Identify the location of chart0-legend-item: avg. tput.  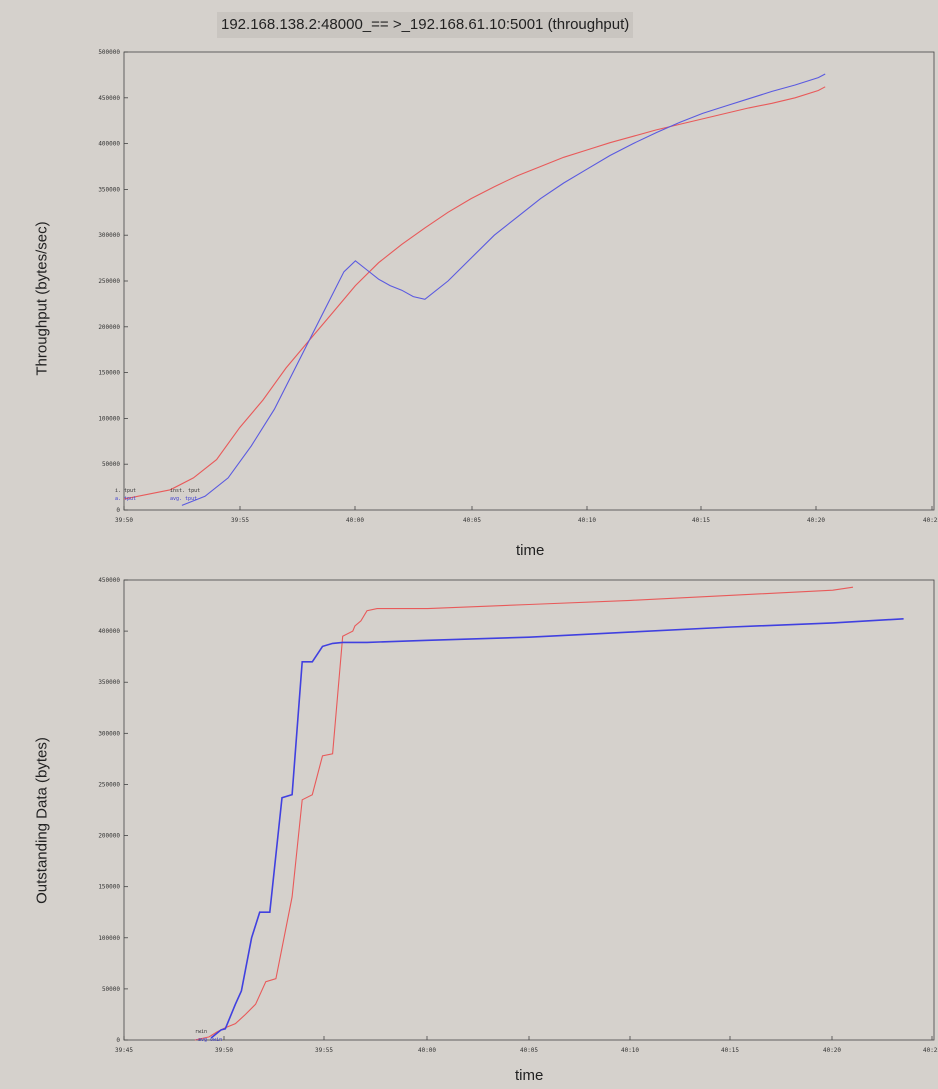
(183, 499).